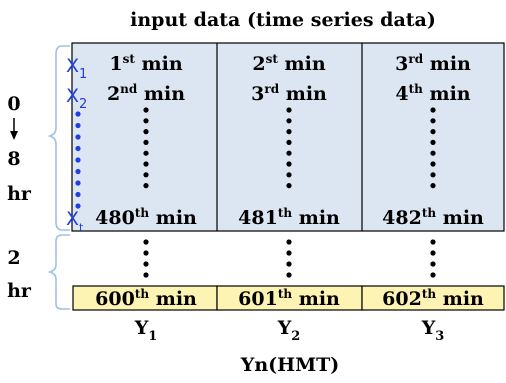 The width and height of the screenshot is (506, 383). What do you see at coordinates (58, 272) in the screenshot?
I see `output-period-brace` at bounding box center [58, 272].